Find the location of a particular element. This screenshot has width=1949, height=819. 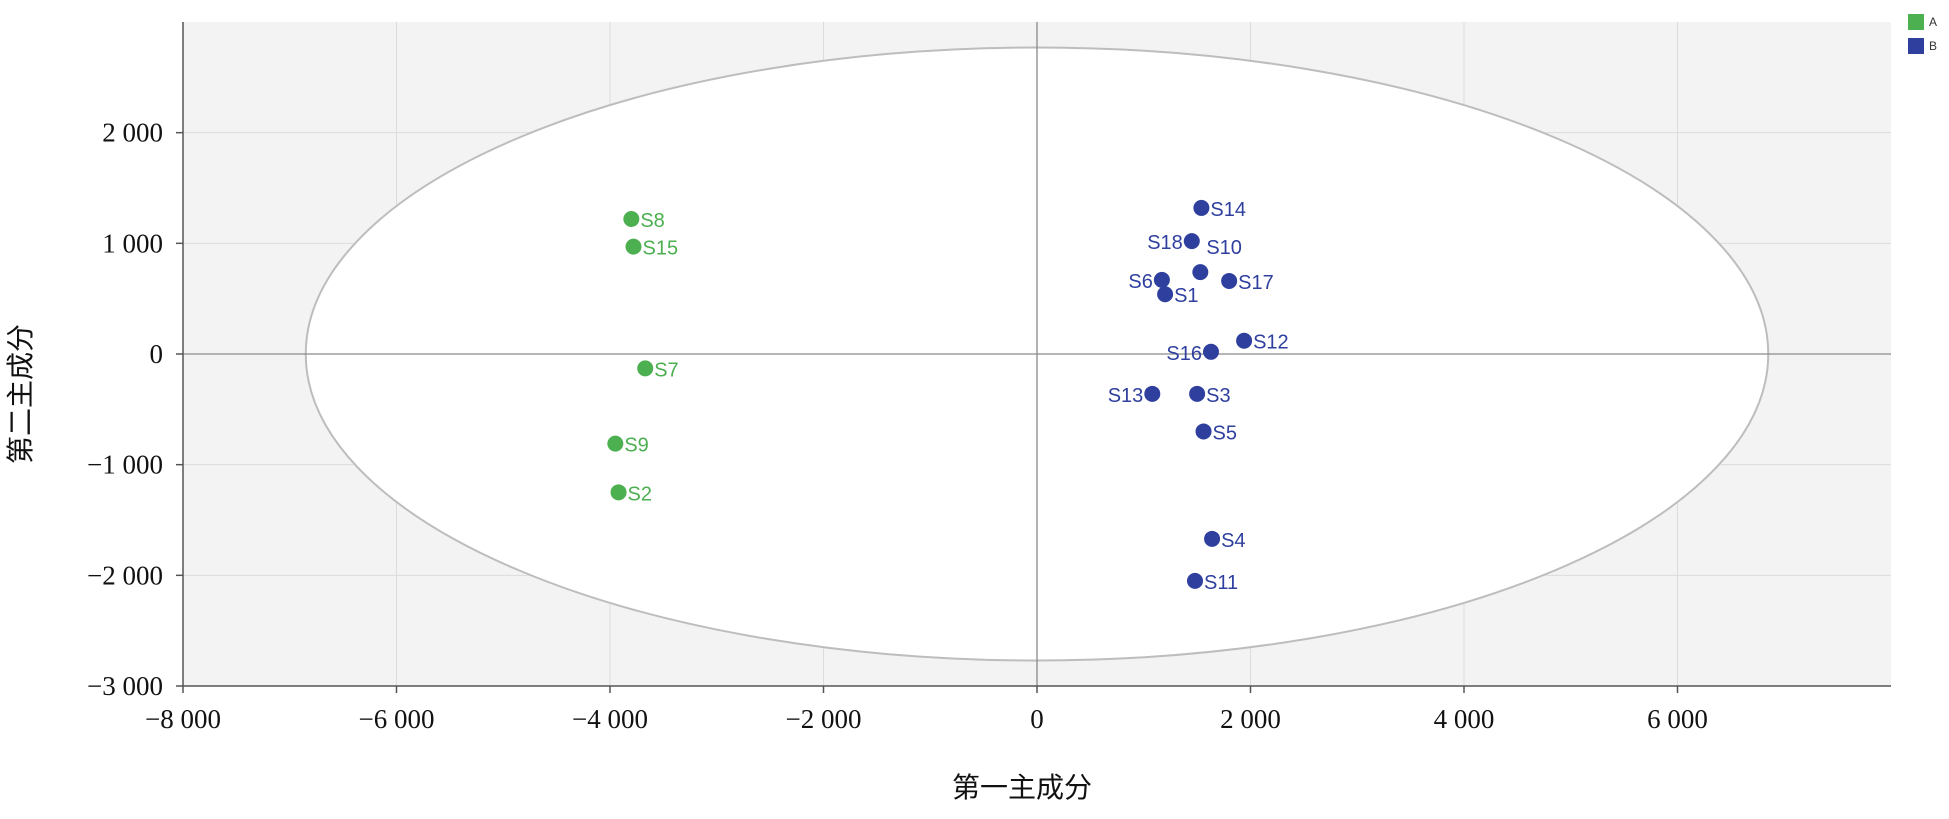

data-label-s9: S9 is located at coordinates (636, 446).